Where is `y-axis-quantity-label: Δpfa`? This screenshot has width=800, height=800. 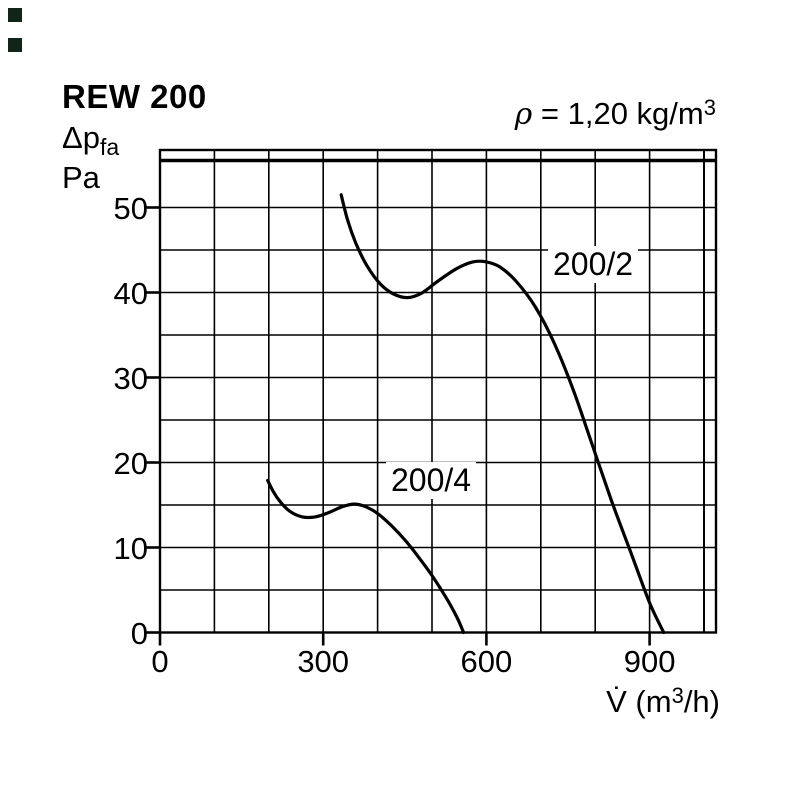 y-axis-quantity-label: Δpfa is located at coordinates (91, 140).